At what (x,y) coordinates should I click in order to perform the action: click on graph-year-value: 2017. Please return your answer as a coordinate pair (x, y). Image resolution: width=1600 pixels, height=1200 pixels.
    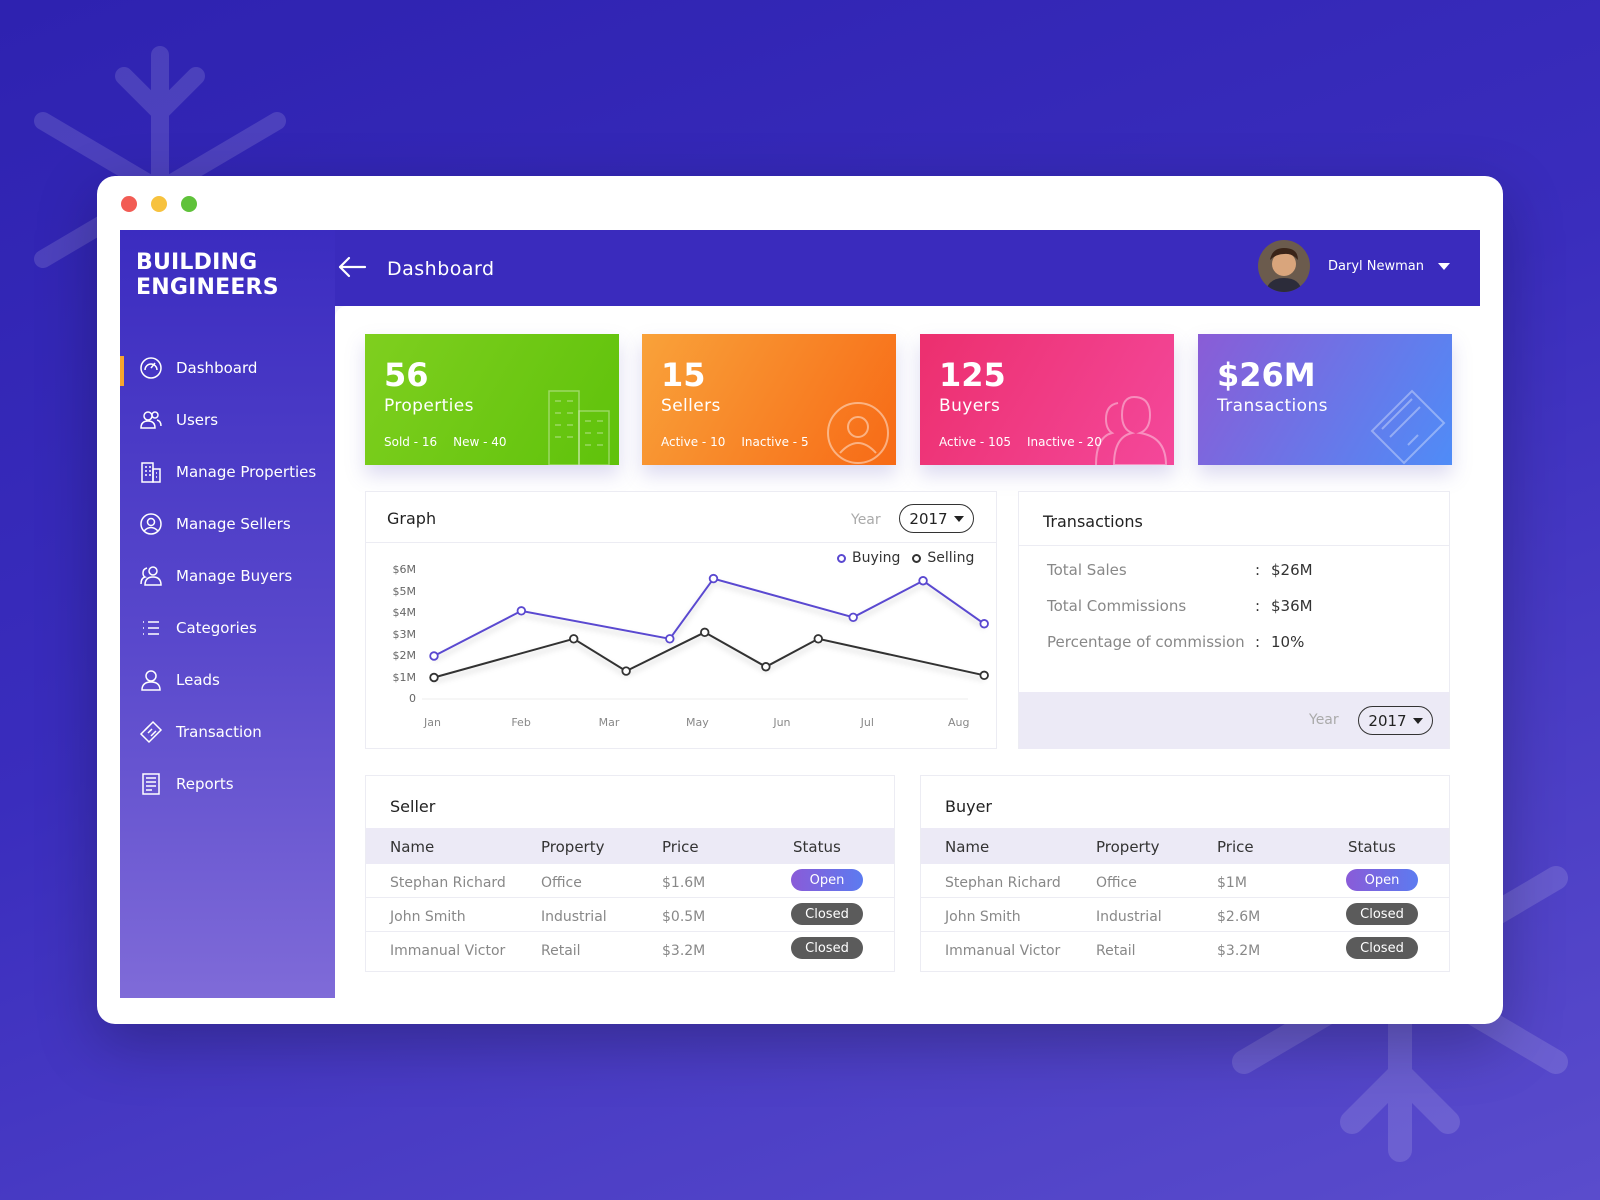
    Looking at the image, I should click on (928, 518).